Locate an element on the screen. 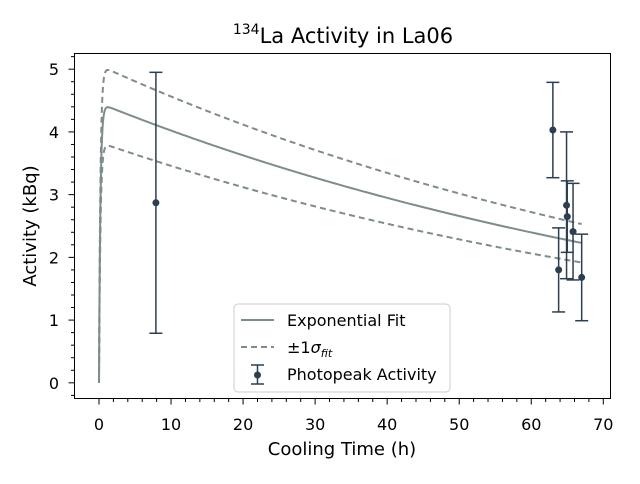 This screenshot has height=484, width=640. legend-box is located at coordinates (342, 348).